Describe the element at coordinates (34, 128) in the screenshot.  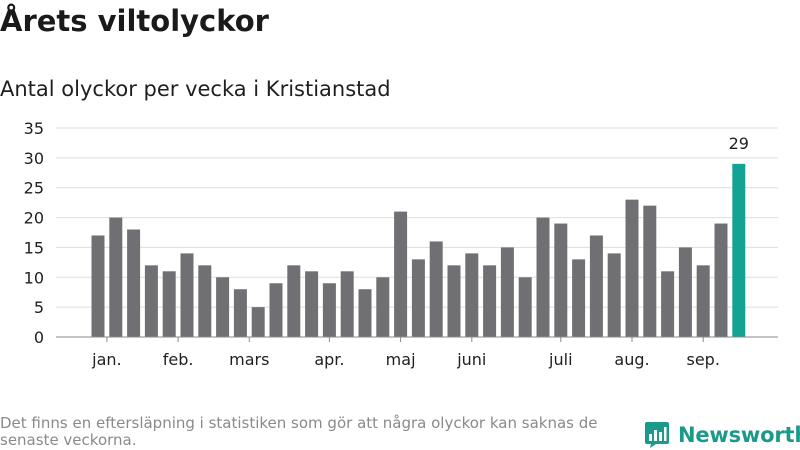
I see `y-tick-label: 35` at that location.